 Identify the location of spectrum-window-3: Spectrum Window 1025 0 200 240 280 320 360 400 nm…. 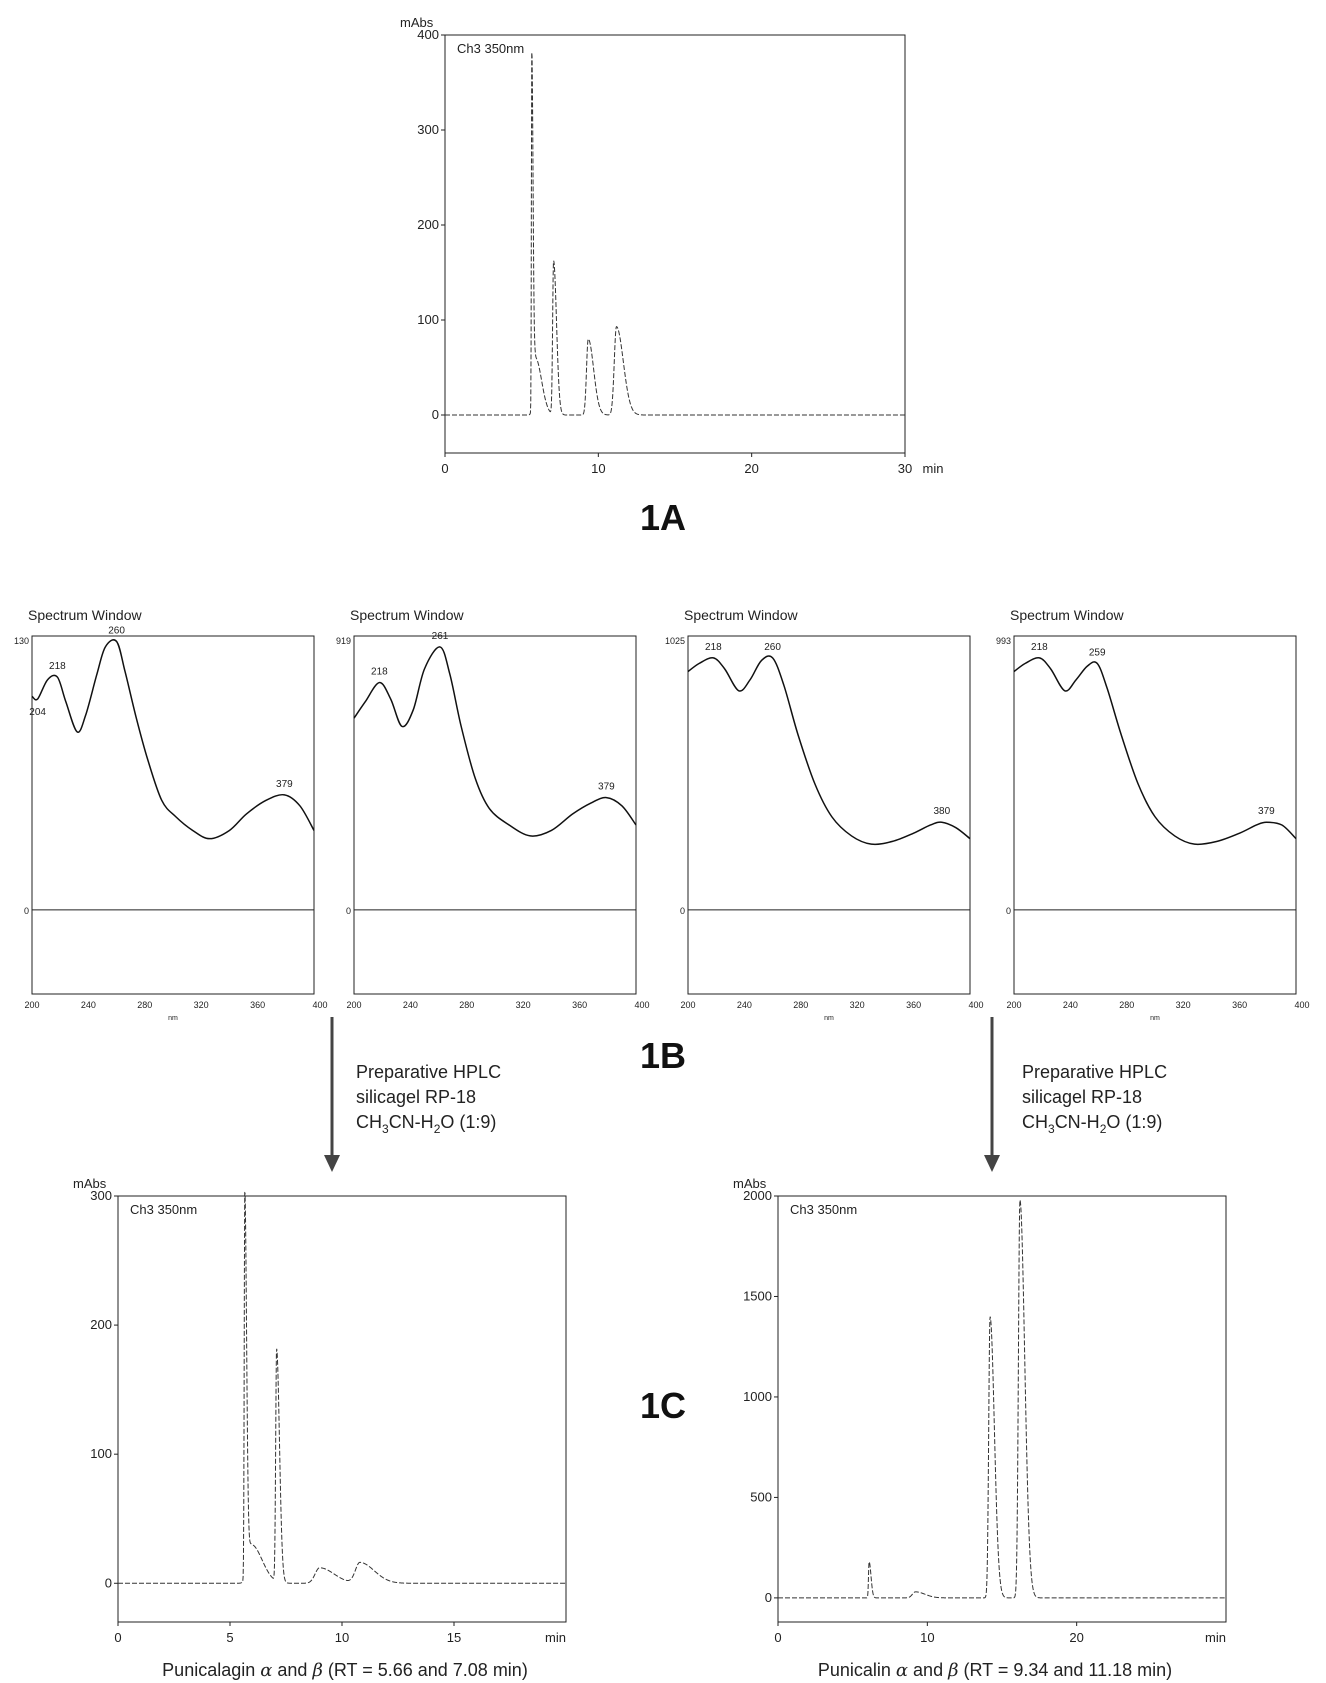
(824, 814).